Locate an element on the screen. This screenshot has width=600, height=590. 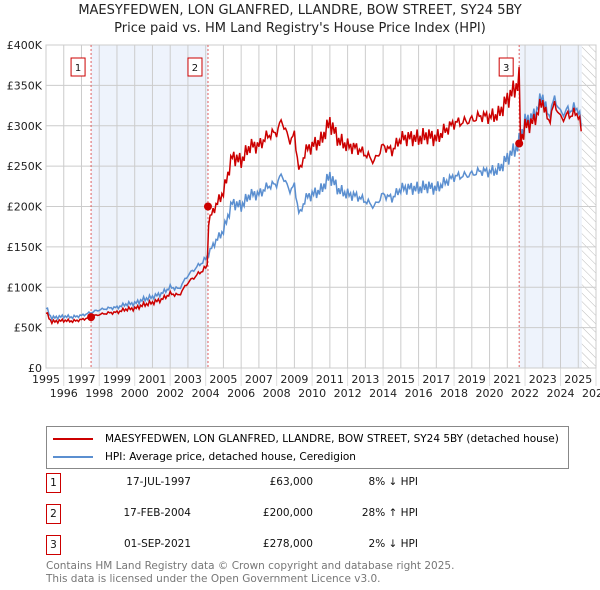
x-tick-label: 2024 is located at coordinates (561, 393).